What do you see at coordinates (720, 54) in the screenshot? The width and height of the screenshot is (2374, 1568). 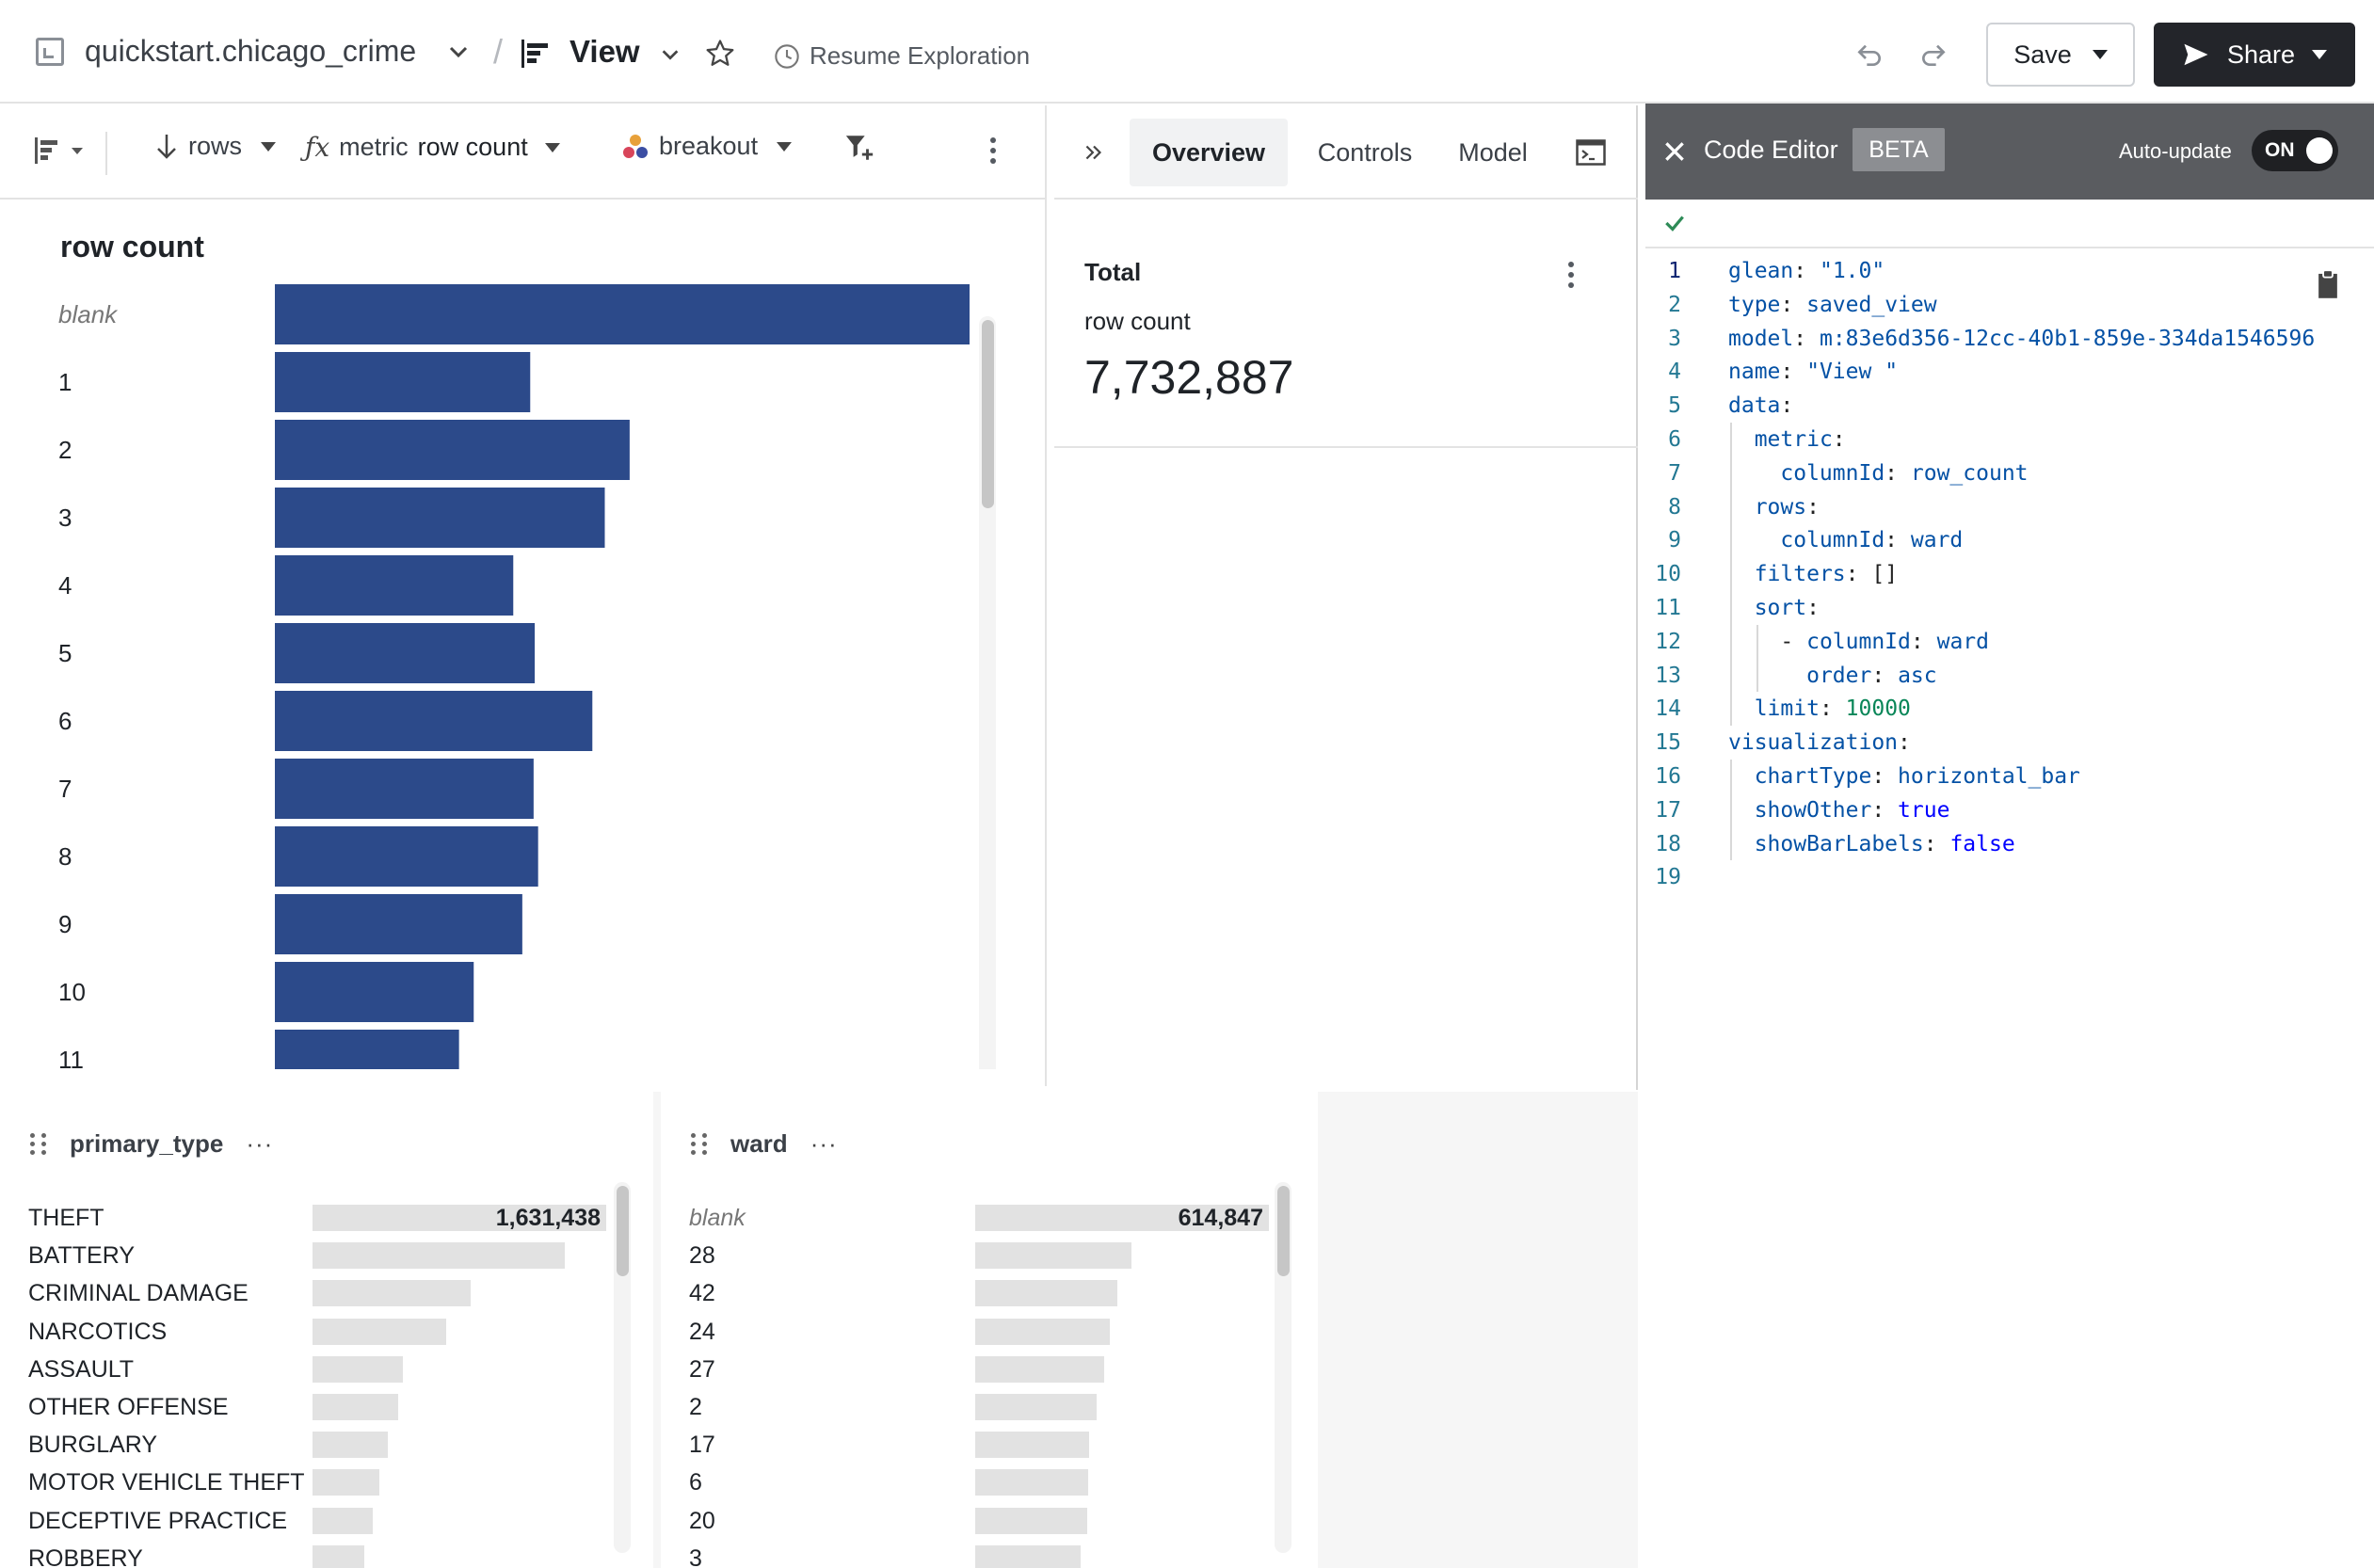 I see `favorite-star-icon` at bounding box center [720, 54].